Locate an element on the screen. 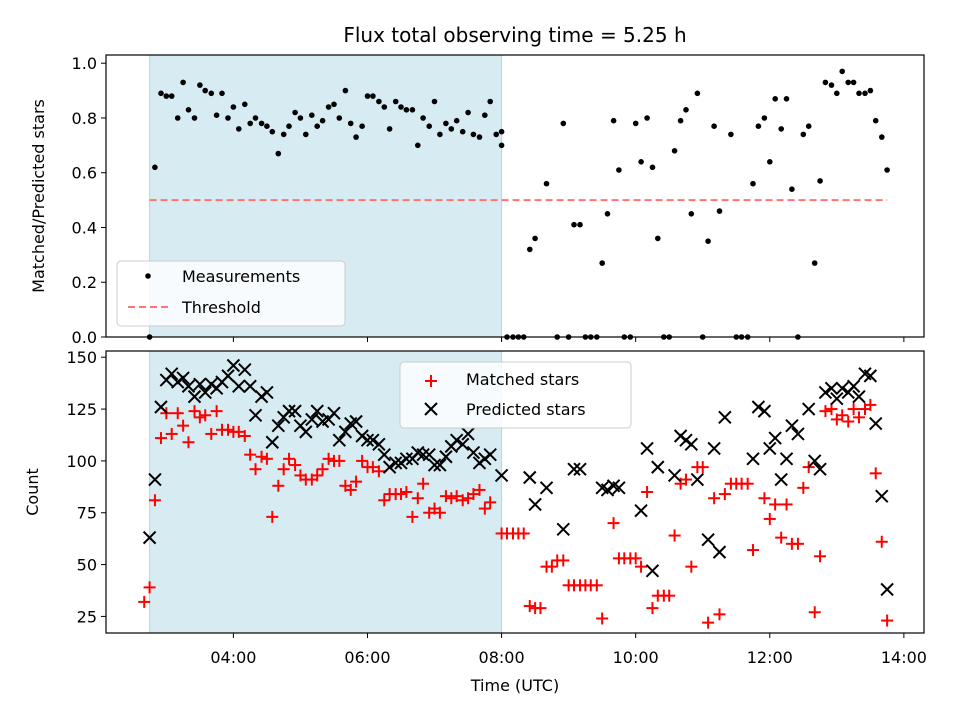 This screenshot has width=960, height=720. bottom-legend-box is located at coordinates (515, 395).